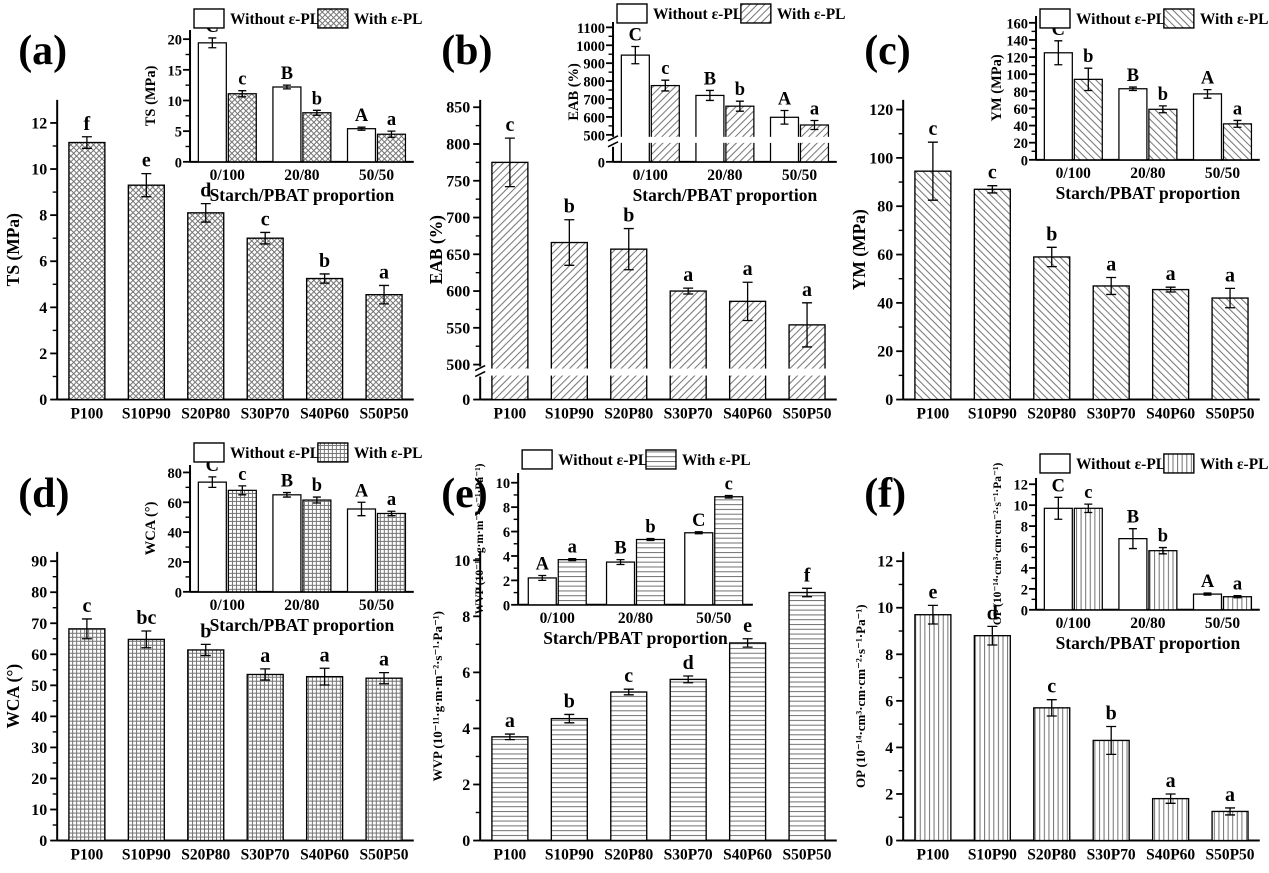  Describe the element at coordinates (889, 794) in the screenshot. I see `chart-text: 2` at that location.